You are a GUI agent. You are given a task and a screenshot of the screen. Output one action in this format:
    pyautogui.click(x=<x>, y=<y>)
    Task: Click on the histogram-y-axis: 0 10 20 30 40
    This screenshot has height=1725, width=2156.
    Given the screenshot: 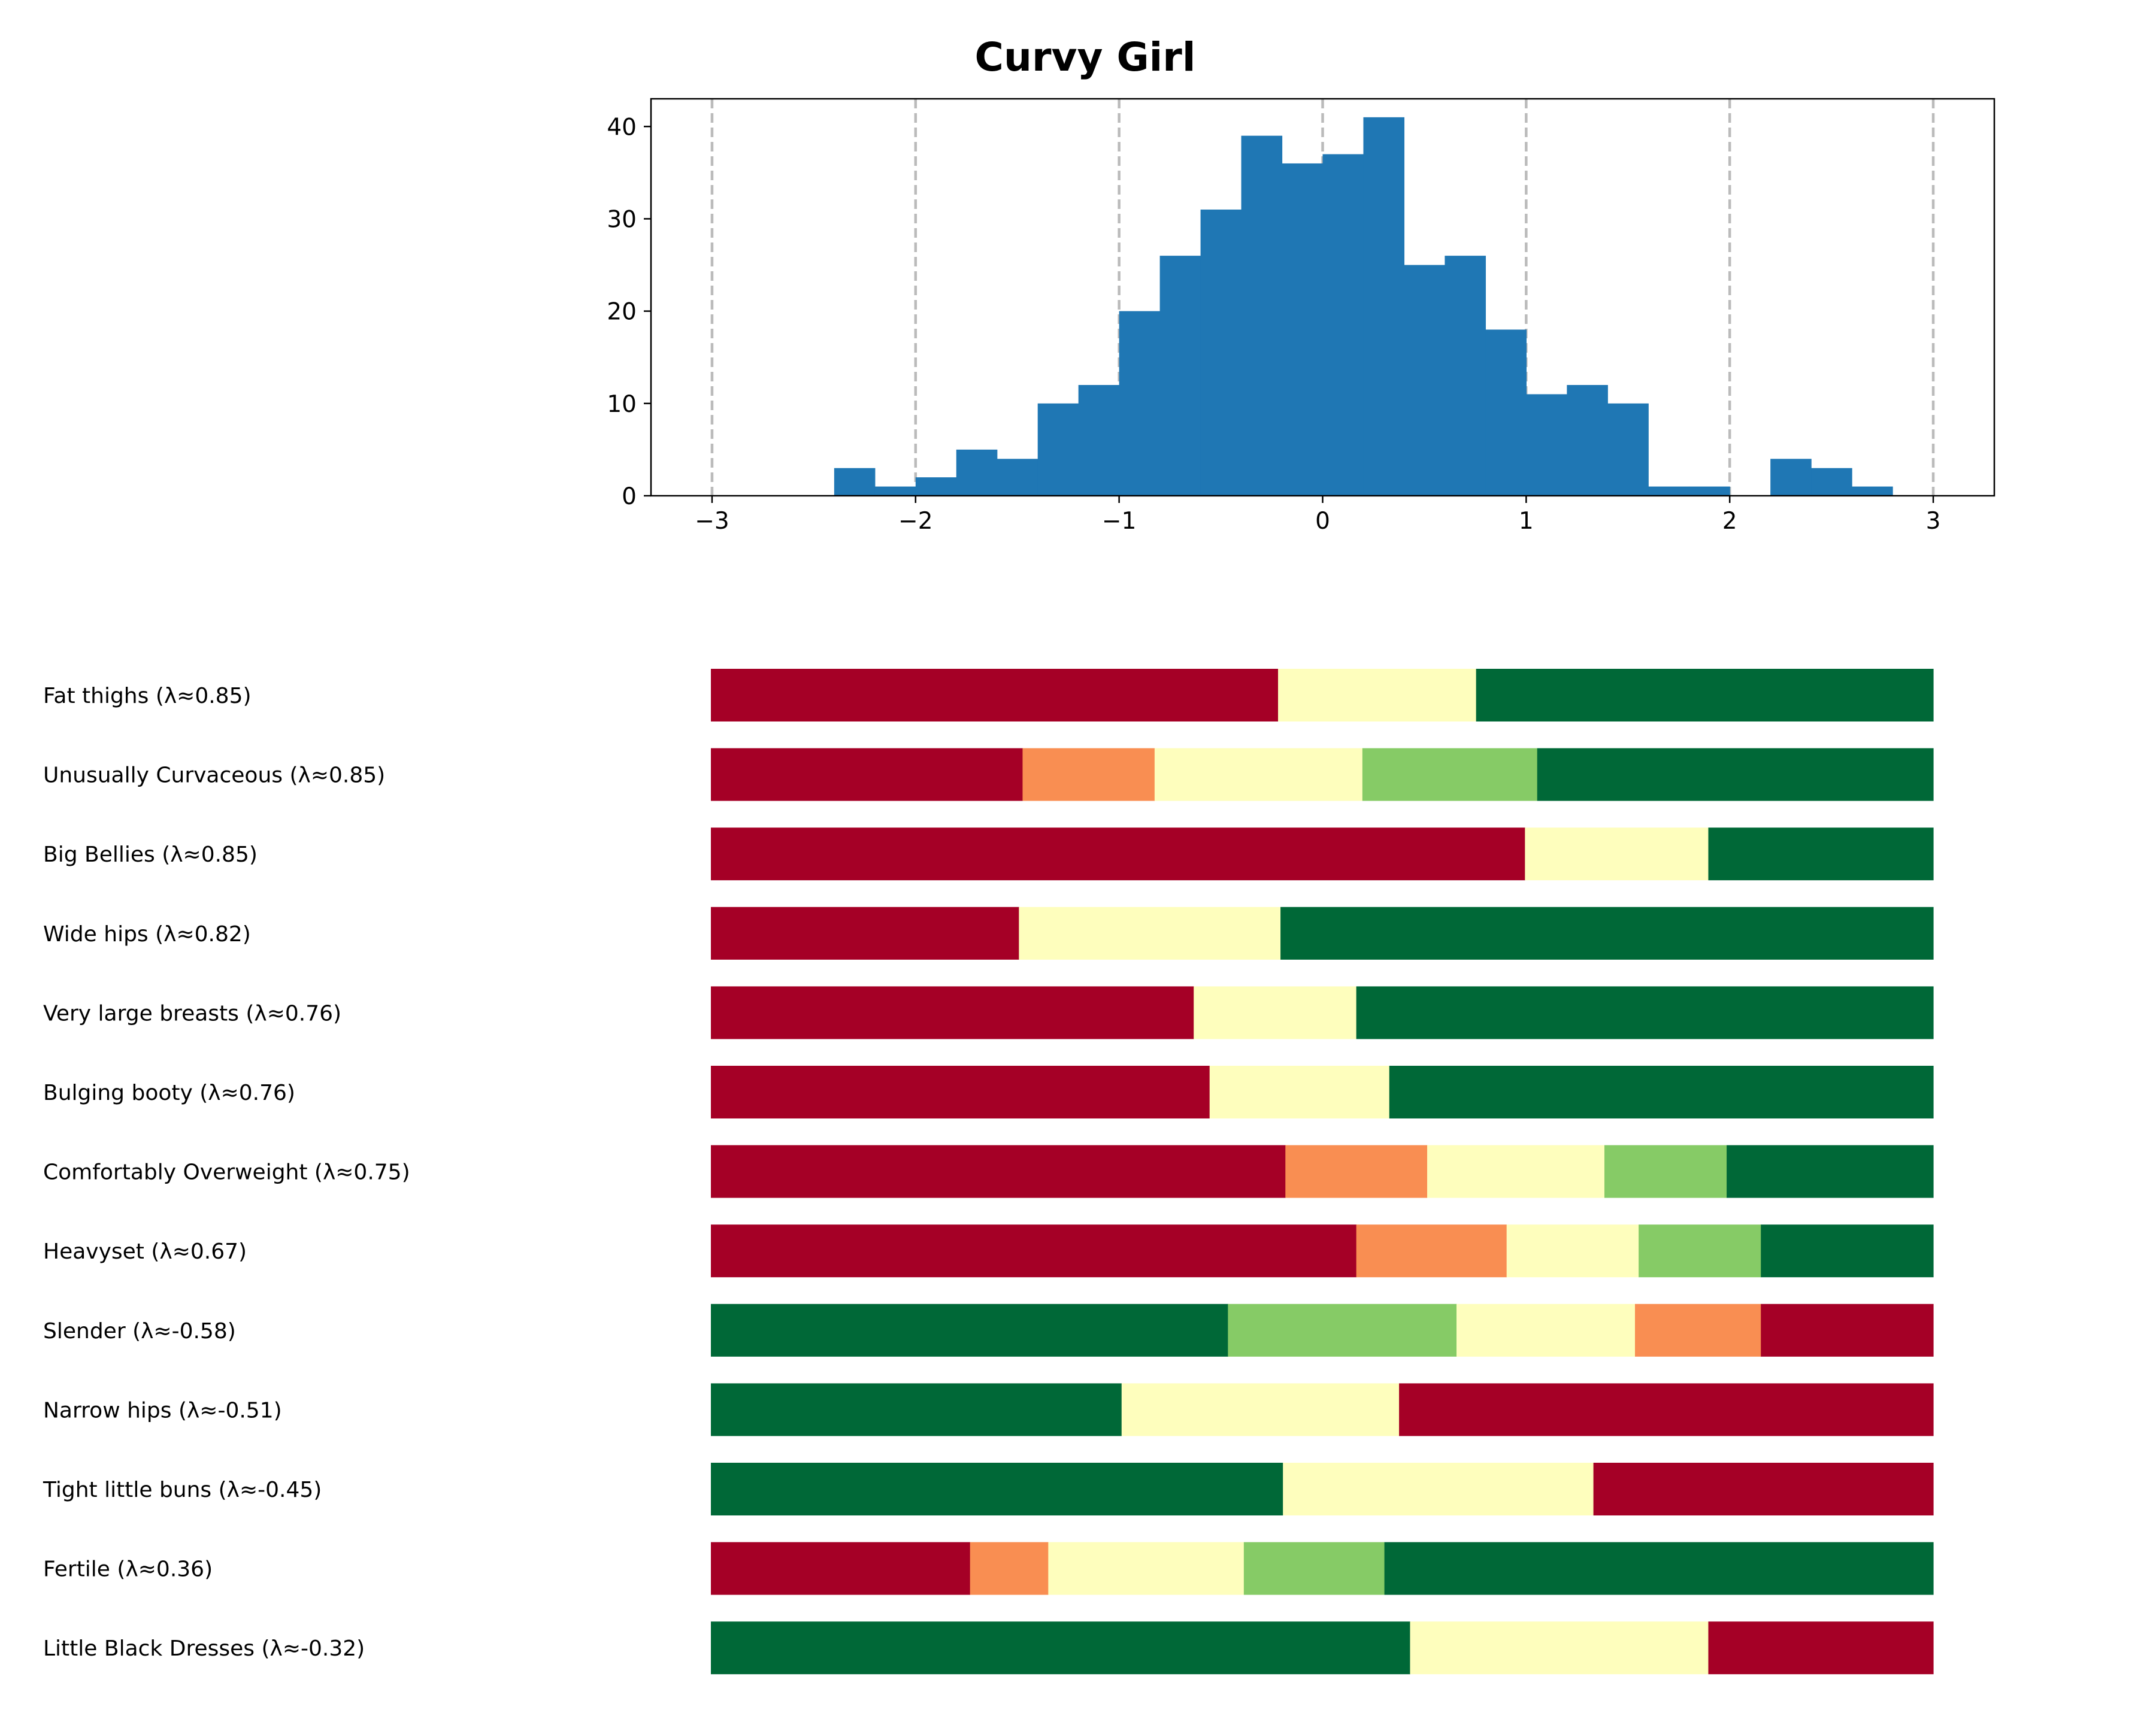 What is the action you would take?
    pyautogui.click(x=629, y=312)
    